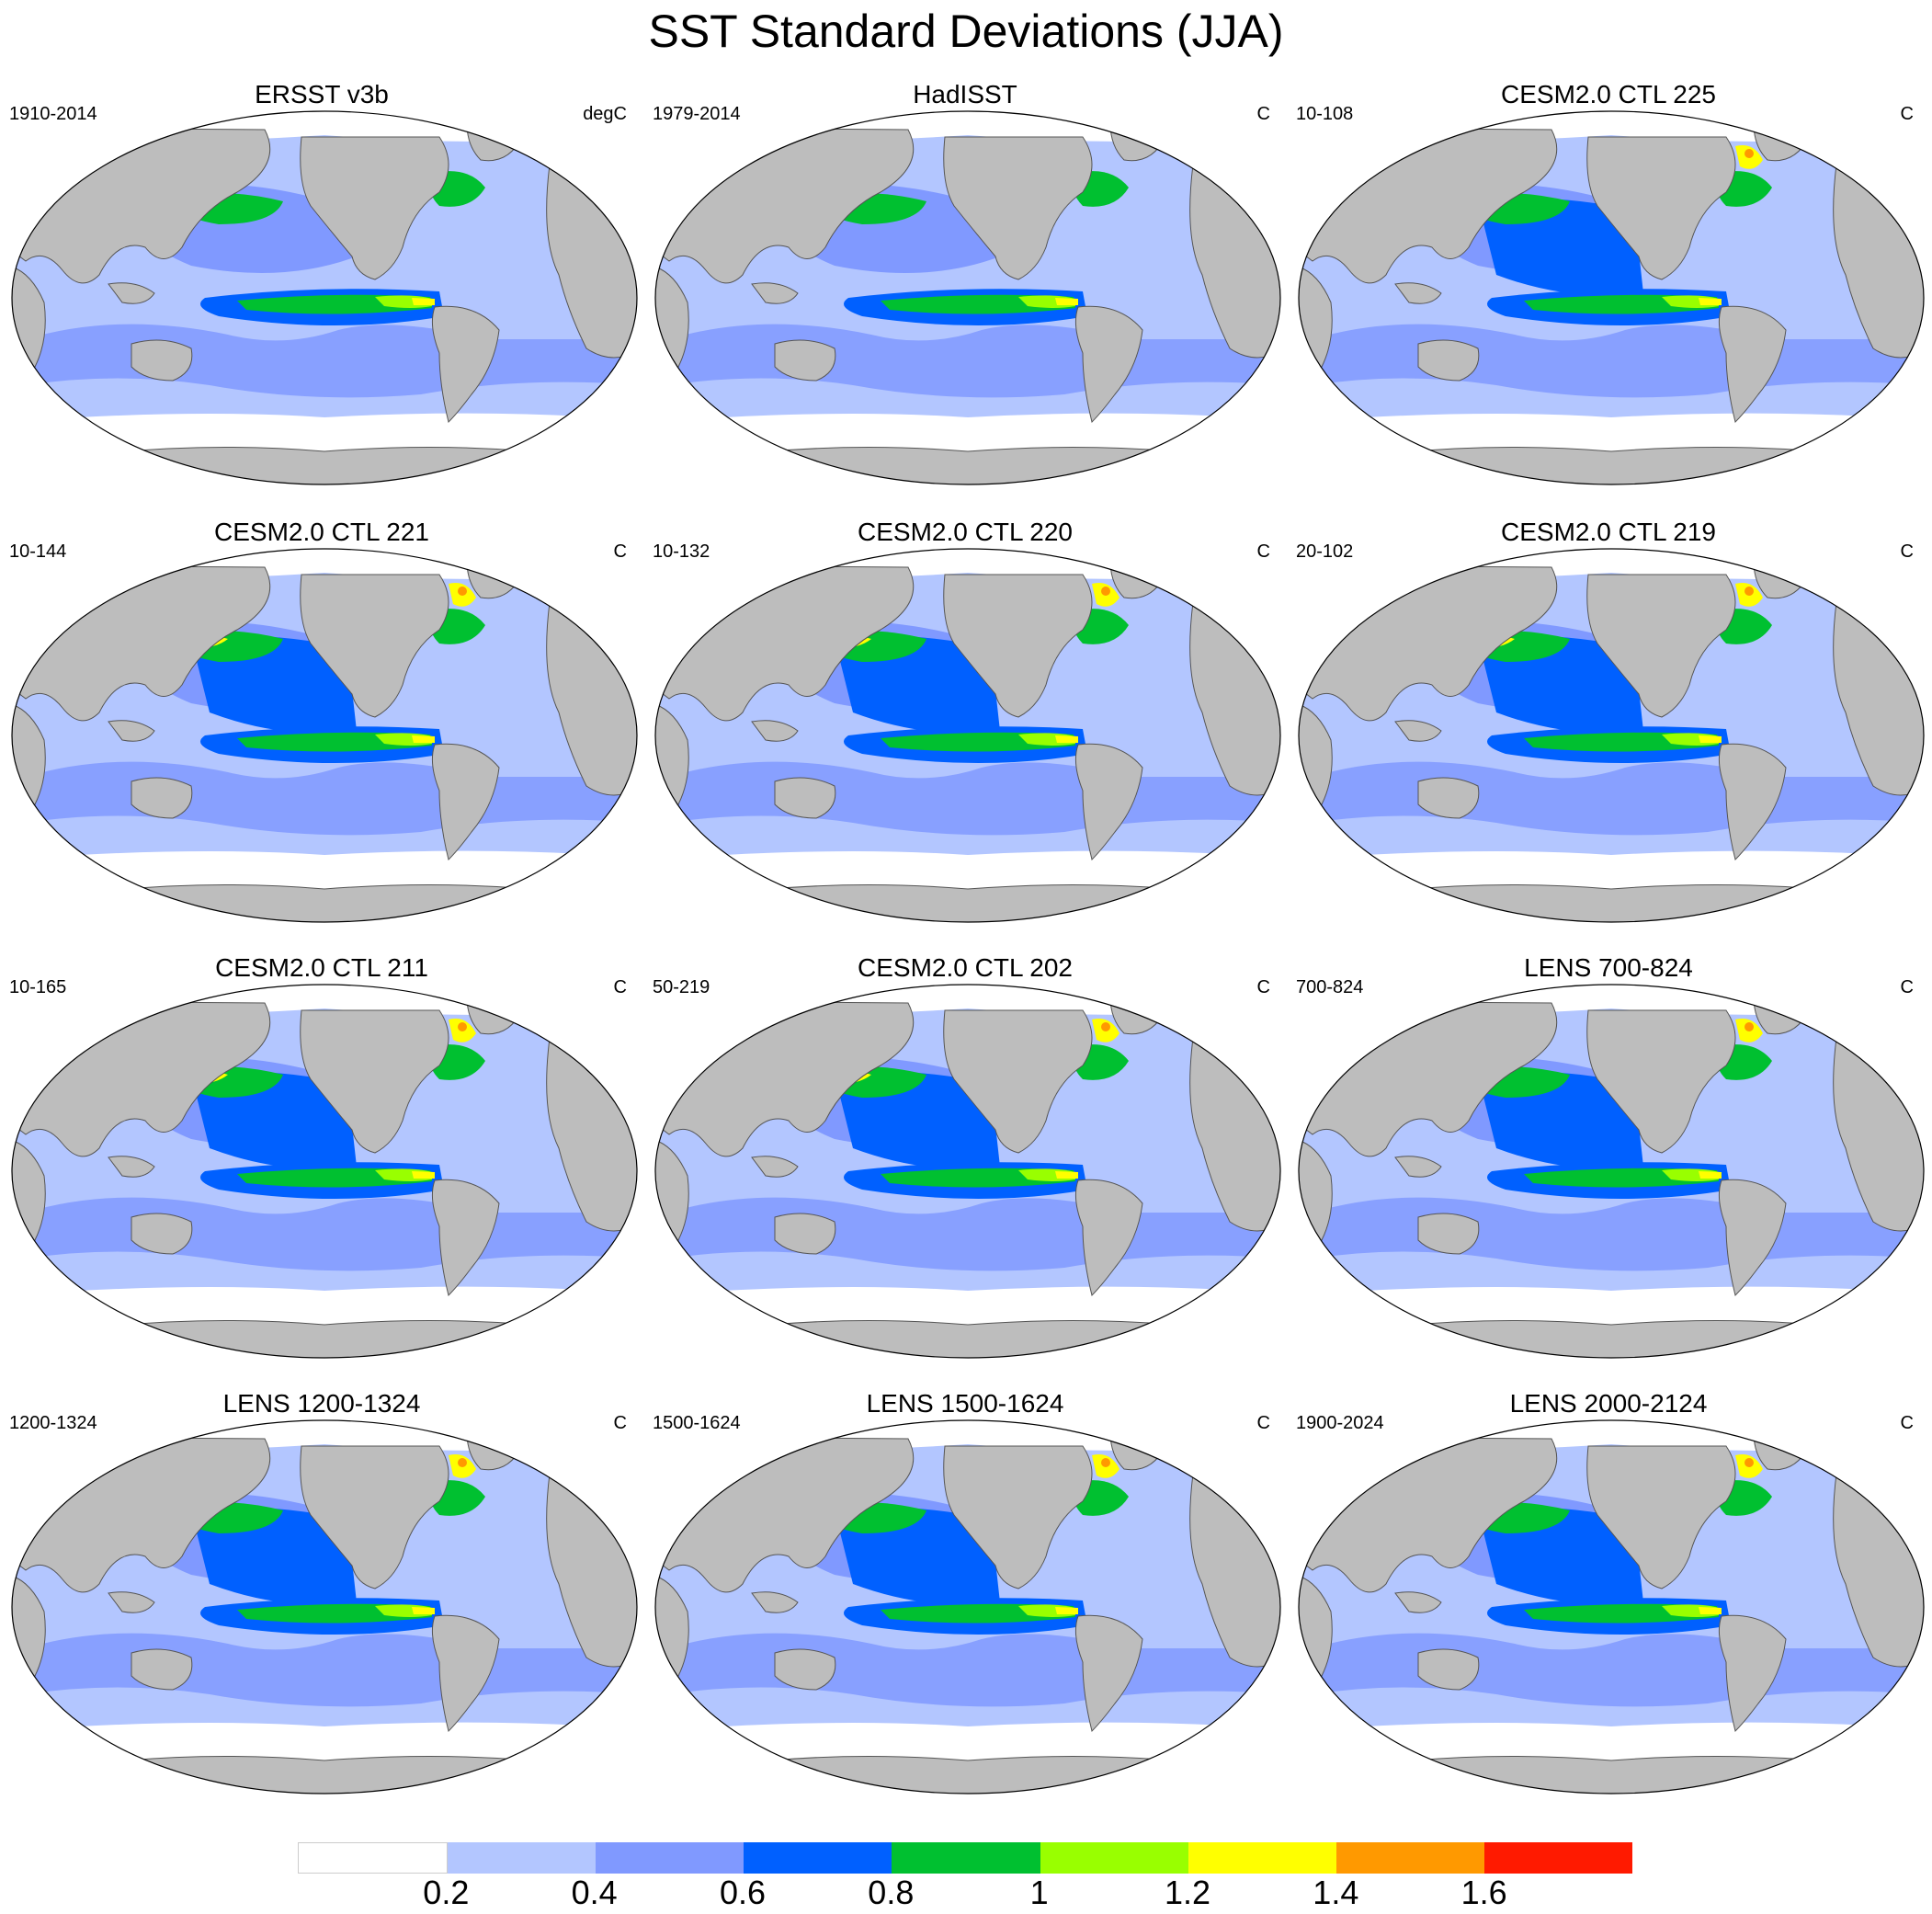 This screenshot has width=1932, height=1914. I want to click on map-panel: LENS 1500-1624 1500-1624 C, so click(965, 1604).